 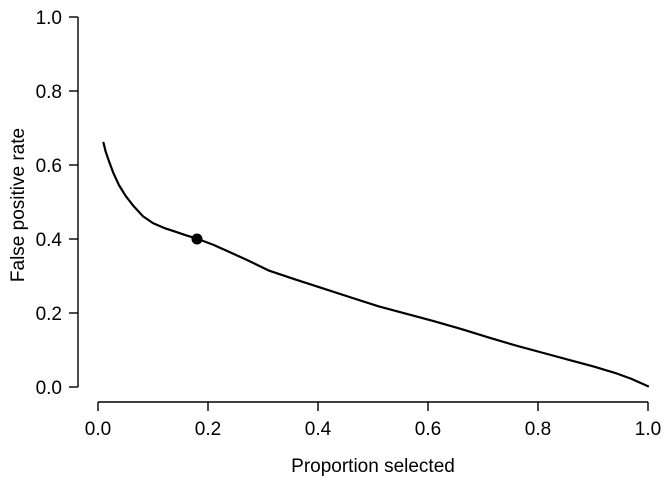 I want to click on y-tick-label: 0.2, so click(x=49, y=314).